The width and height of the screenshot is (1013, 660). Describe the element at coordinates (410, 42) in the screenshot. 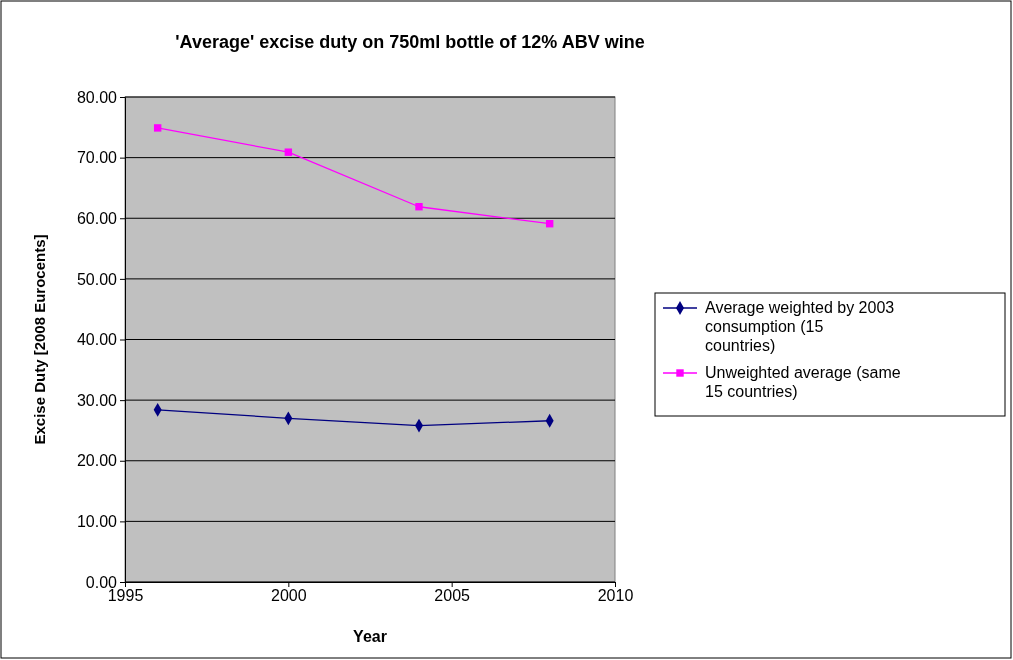

I see `chart-title: 'Average' excise duty on 750ml bottle of 12% ABV wine` at that location.